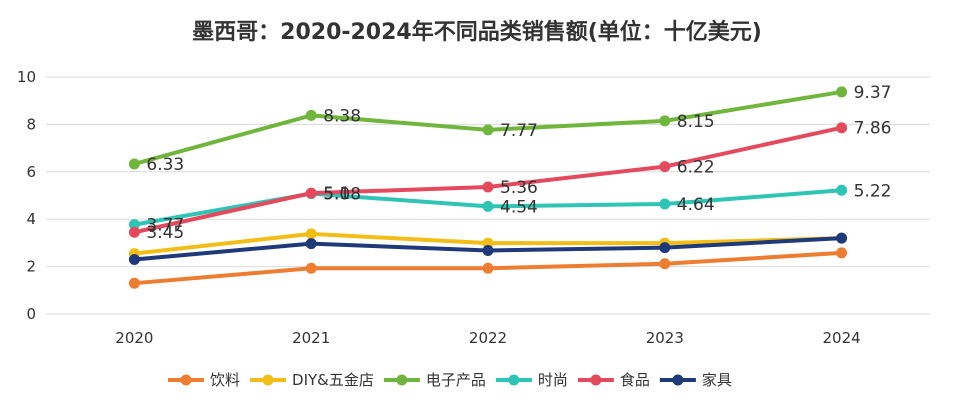  Describe the element at coordinates (665, 338) in the screenshot. I see `x-tick-label: 2023` at that location.